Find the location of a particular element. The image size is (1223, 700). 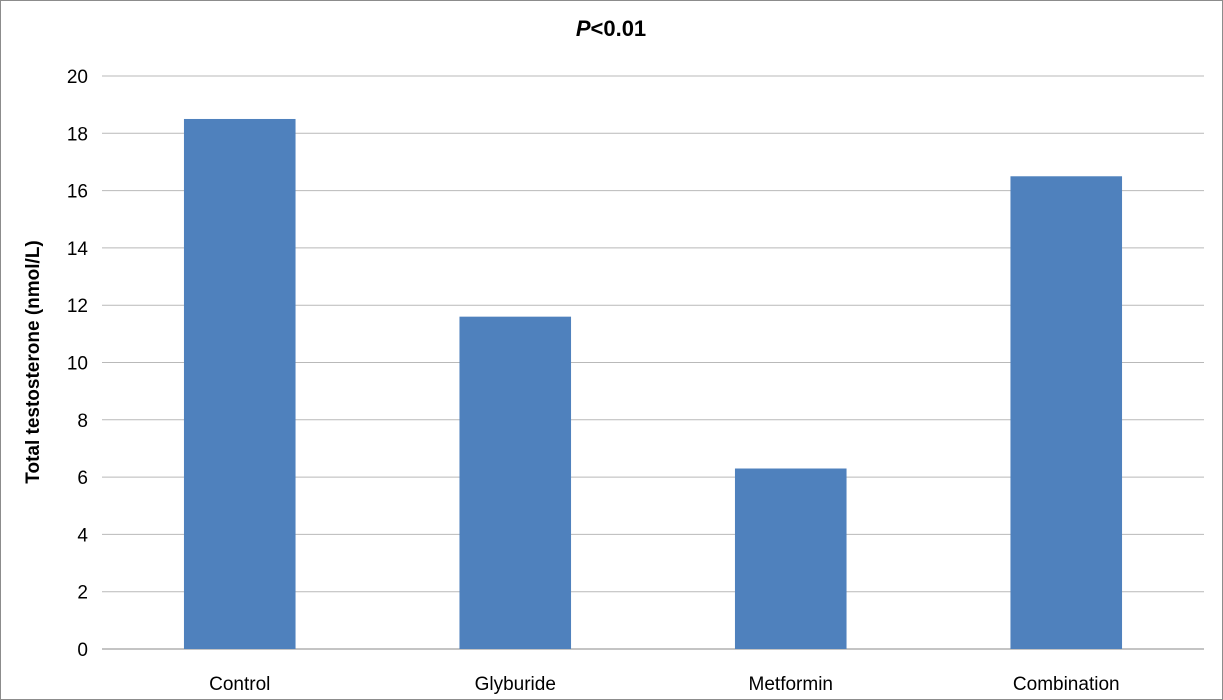

y-tick-label: 0 is located at coordinates (82, 650).